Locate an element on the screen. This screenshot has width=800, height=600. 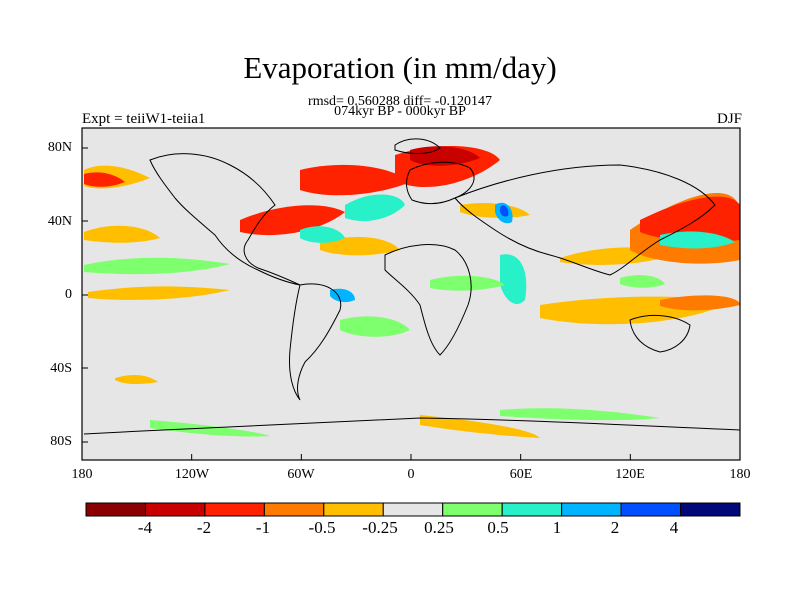
colorbar-label: -2 is located at coordinates (204, 527).